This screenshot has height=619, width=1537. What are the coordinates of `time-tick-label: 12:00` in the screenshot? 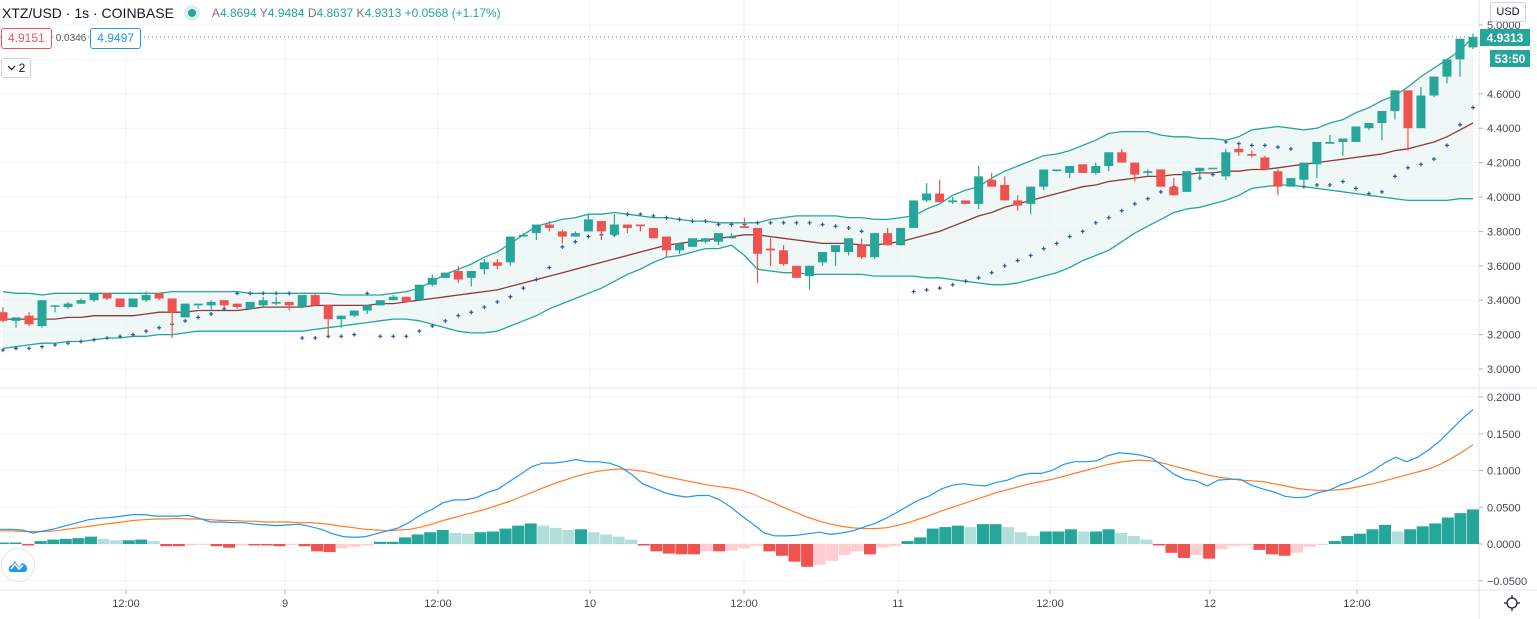 It's located at (1050, 604).